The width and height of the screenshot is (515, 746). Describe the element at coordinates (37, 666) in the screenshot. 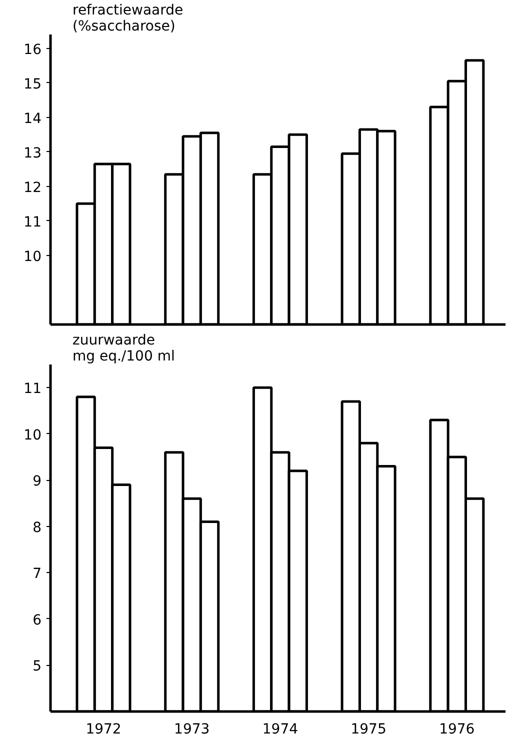

I see `y-tick-label: 5` at that location.